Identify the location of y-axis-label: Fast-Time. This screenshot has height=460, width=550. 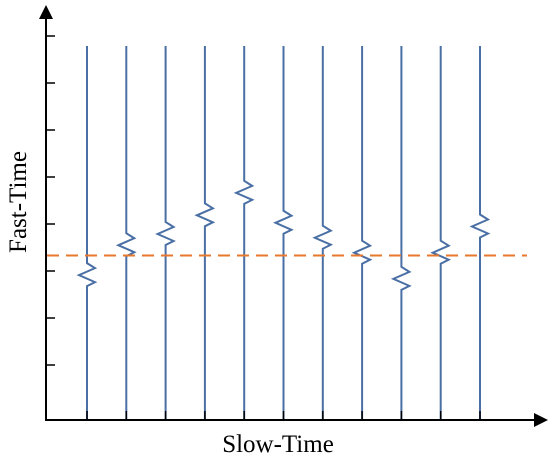
(18, 202).